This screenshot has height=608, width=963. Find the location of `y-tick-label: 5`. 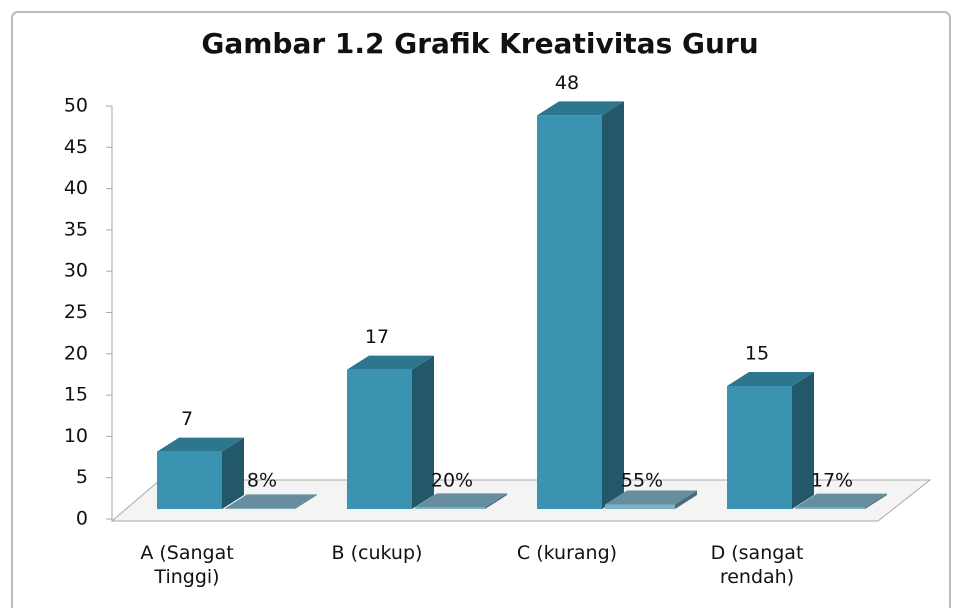

y-tick-label: 5 is located at coordinates (82, 477).